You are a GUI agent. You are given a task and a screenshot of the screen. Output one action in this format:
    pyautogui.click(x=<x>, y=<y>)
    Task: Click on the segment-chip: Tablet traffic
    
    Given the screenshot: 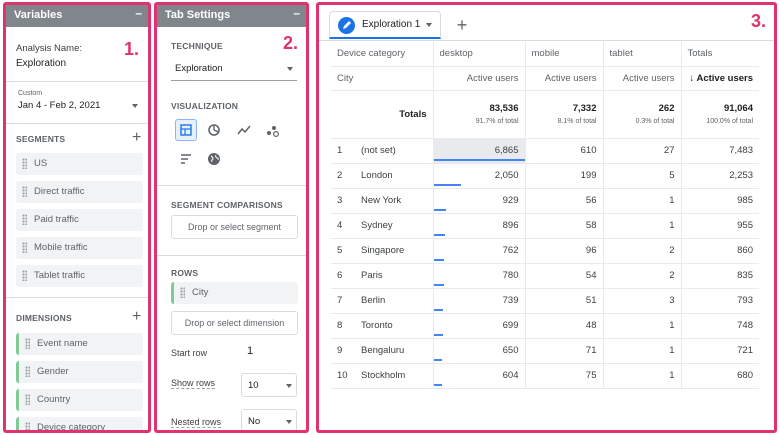 What is the action you would take?
    pyautogui.click(x=79, y=276)
    